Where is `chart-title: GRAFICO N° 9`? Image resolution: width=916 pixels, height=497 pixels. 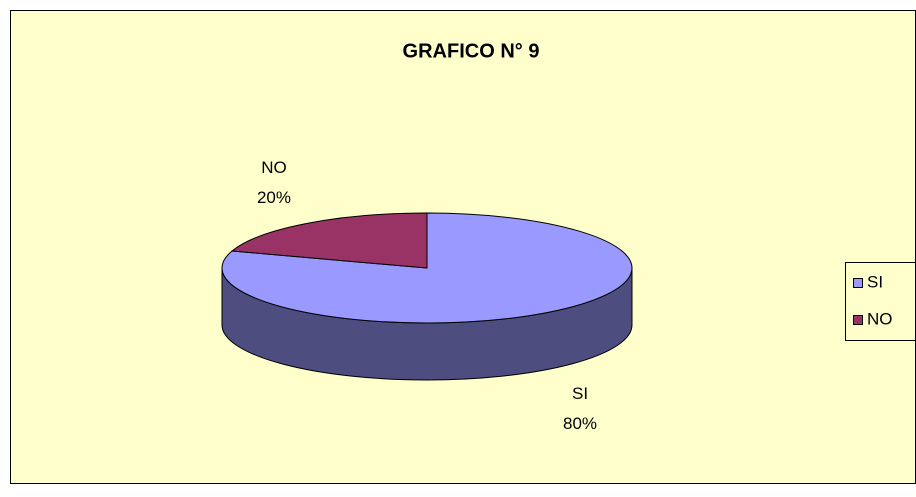
chart-title: GRAFICO N° 9 is located at coordinates (471, 51).